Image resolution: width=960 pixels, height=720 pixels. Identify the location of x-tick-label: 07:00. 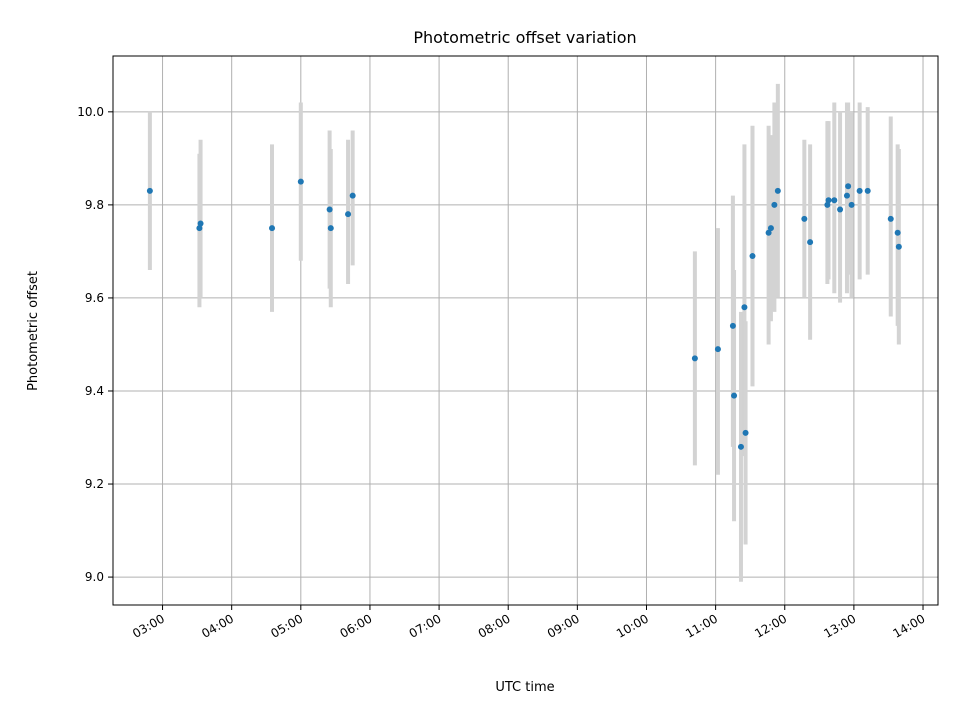
(425, 625).